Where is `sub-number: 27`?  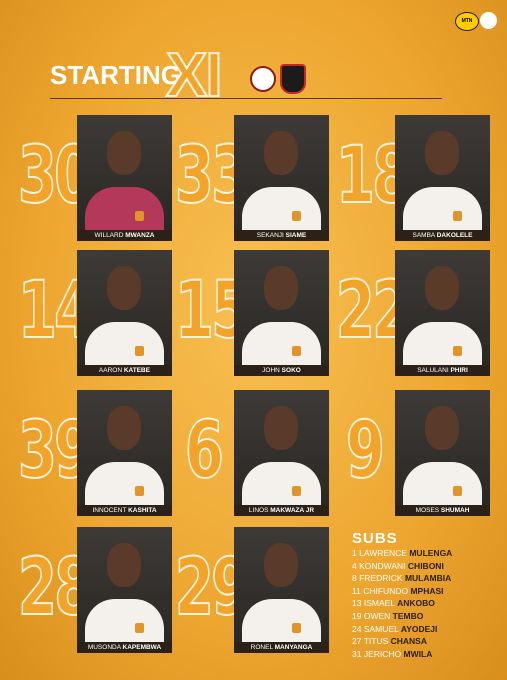
sub-number: 27 is located at coordinates (357, 641).